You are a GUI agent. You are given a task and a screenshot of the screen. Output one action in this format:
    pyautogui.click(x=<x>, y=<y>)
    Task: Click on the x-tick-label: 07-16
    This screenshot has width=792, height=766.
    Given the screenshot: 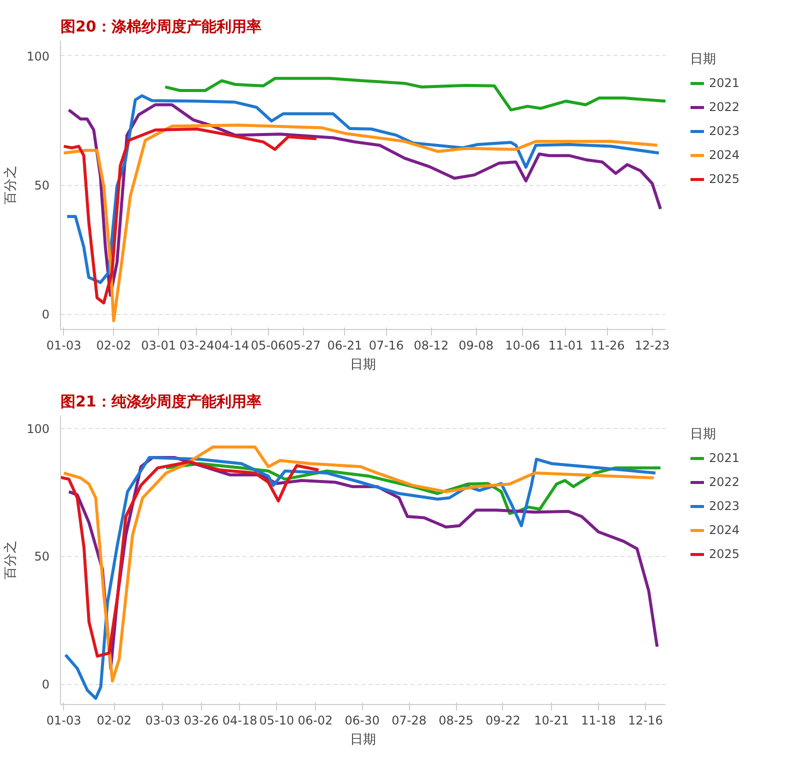 What is the action you would take?
    pyautogui.click(x=386, y=345)
    